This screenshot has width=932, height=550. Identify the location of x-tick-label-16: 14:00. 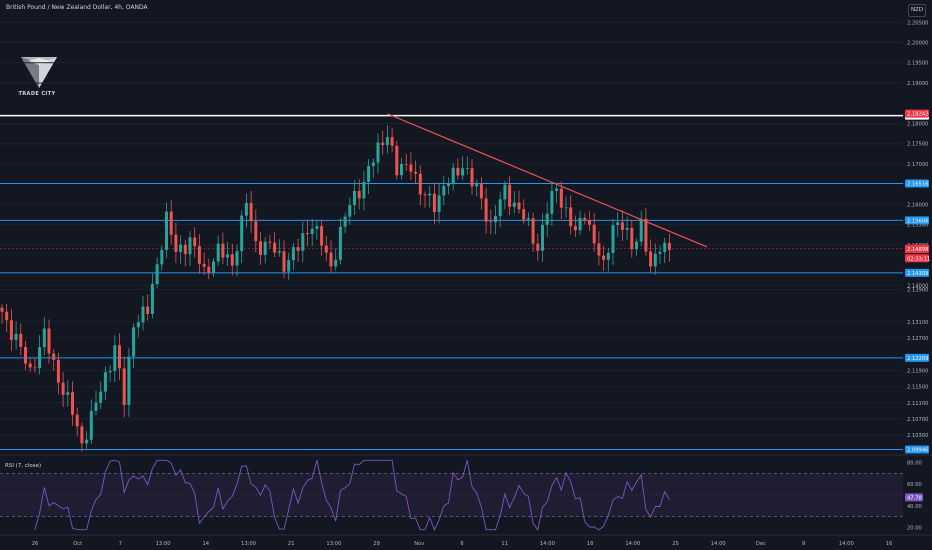
(718, 544).